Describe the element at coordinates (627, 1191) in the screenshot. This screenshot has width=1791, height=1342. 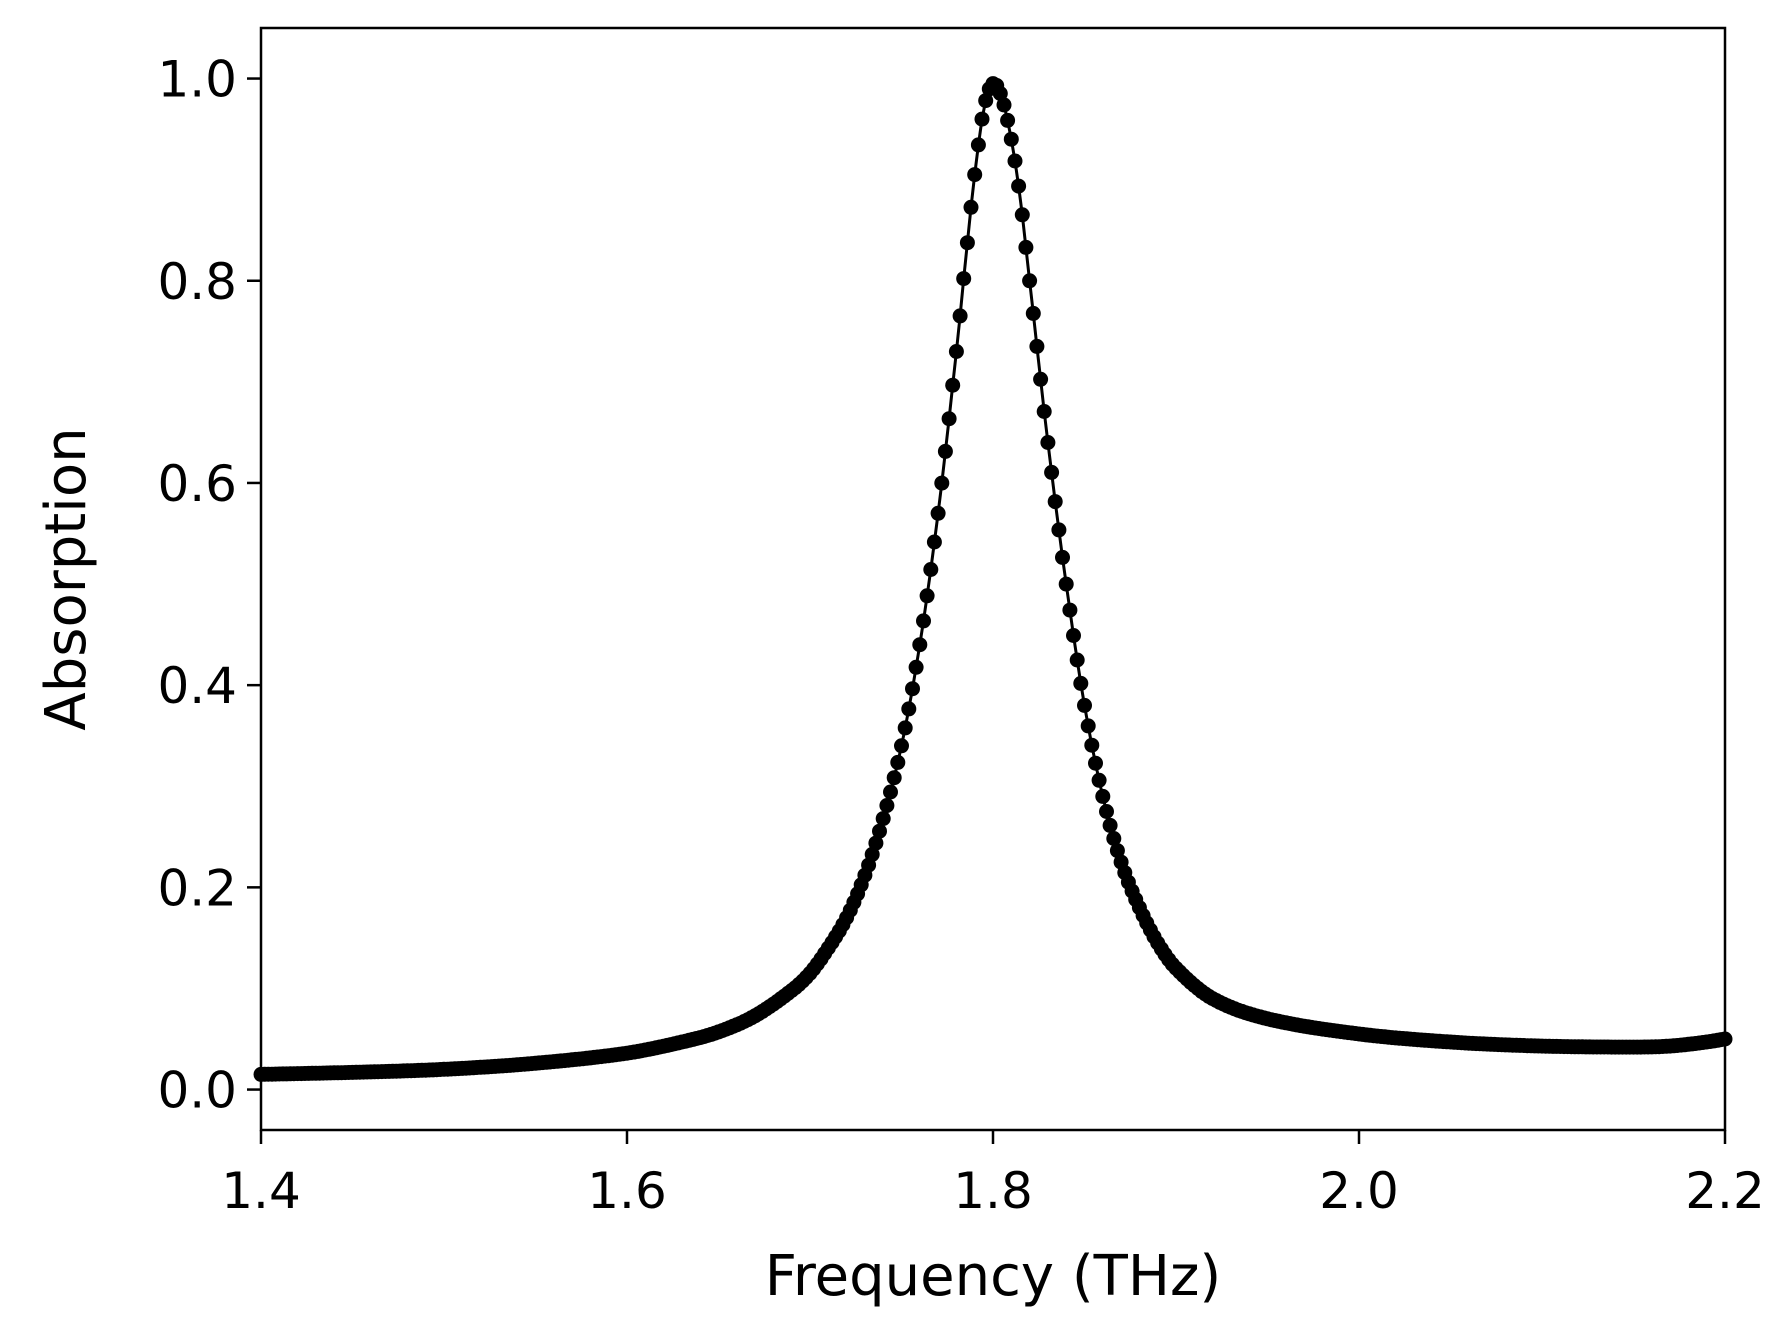
I see `x-tick-label: 1.6` at that location.